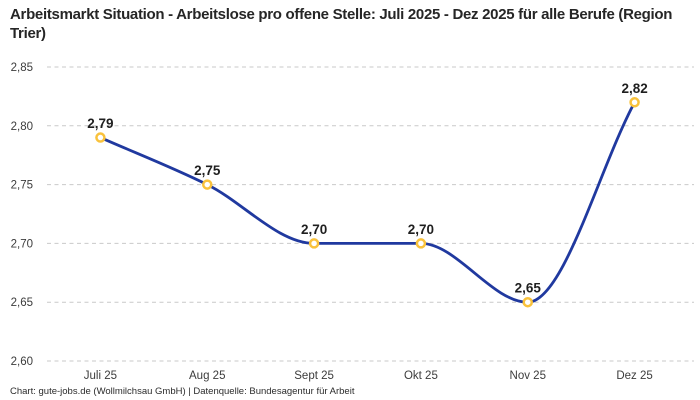  Describe the element at coordinates (22, 303) in the screenshot. I see `y-tick-label: 2,65` at that location.